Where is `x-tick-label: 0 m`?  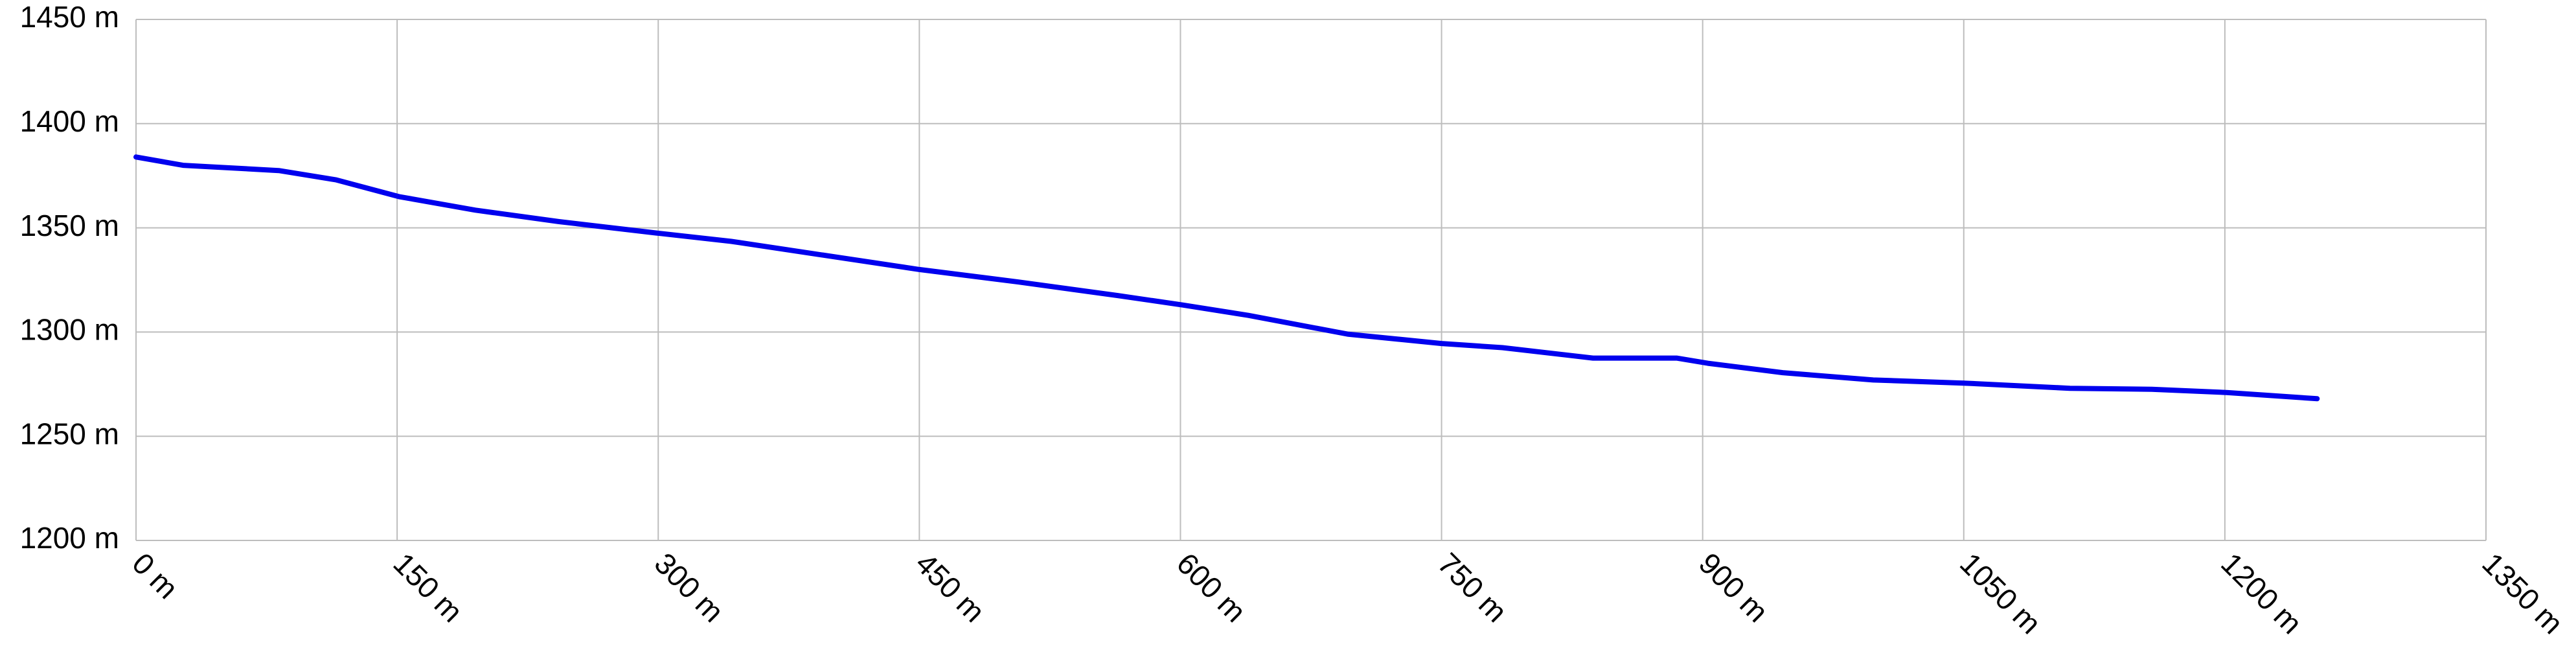 x-tick-label: 0 m is located at coordinates (155, 575).